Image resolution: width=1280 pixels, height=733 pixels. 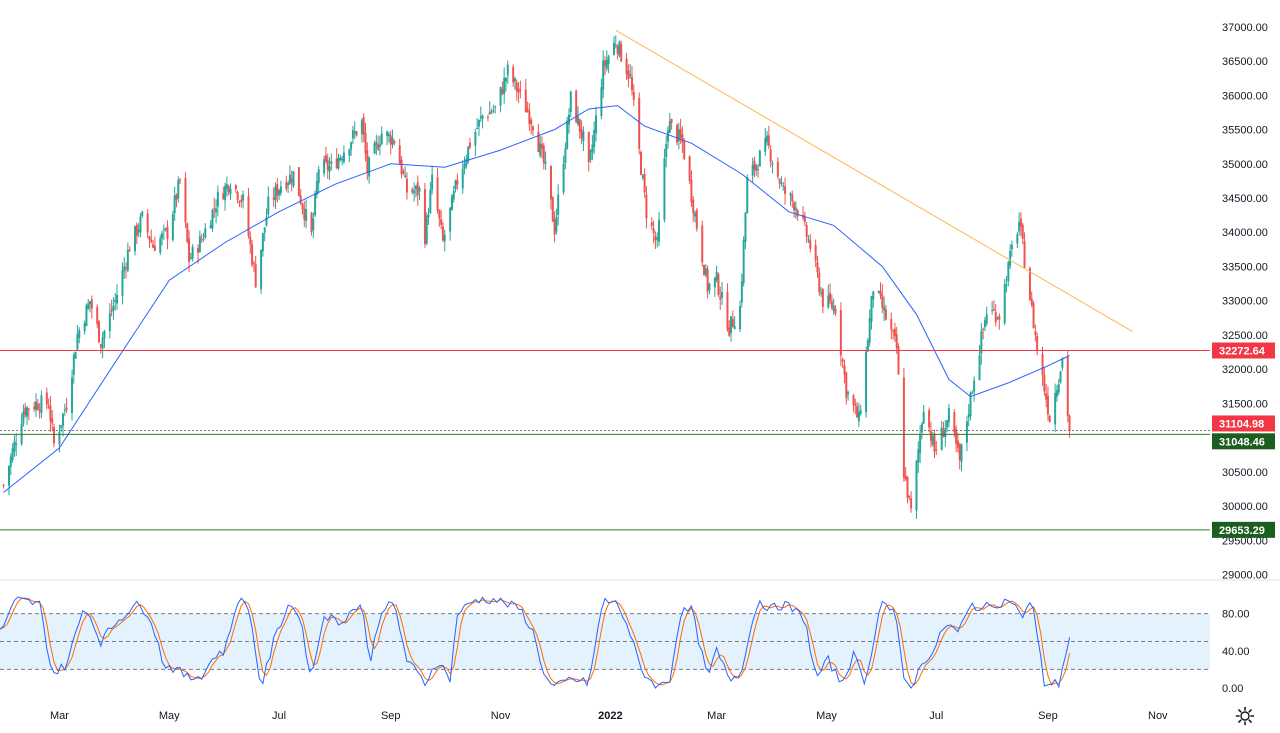 I want to click on price-tick-label: 31500.00, so click(x=1245, y=404).